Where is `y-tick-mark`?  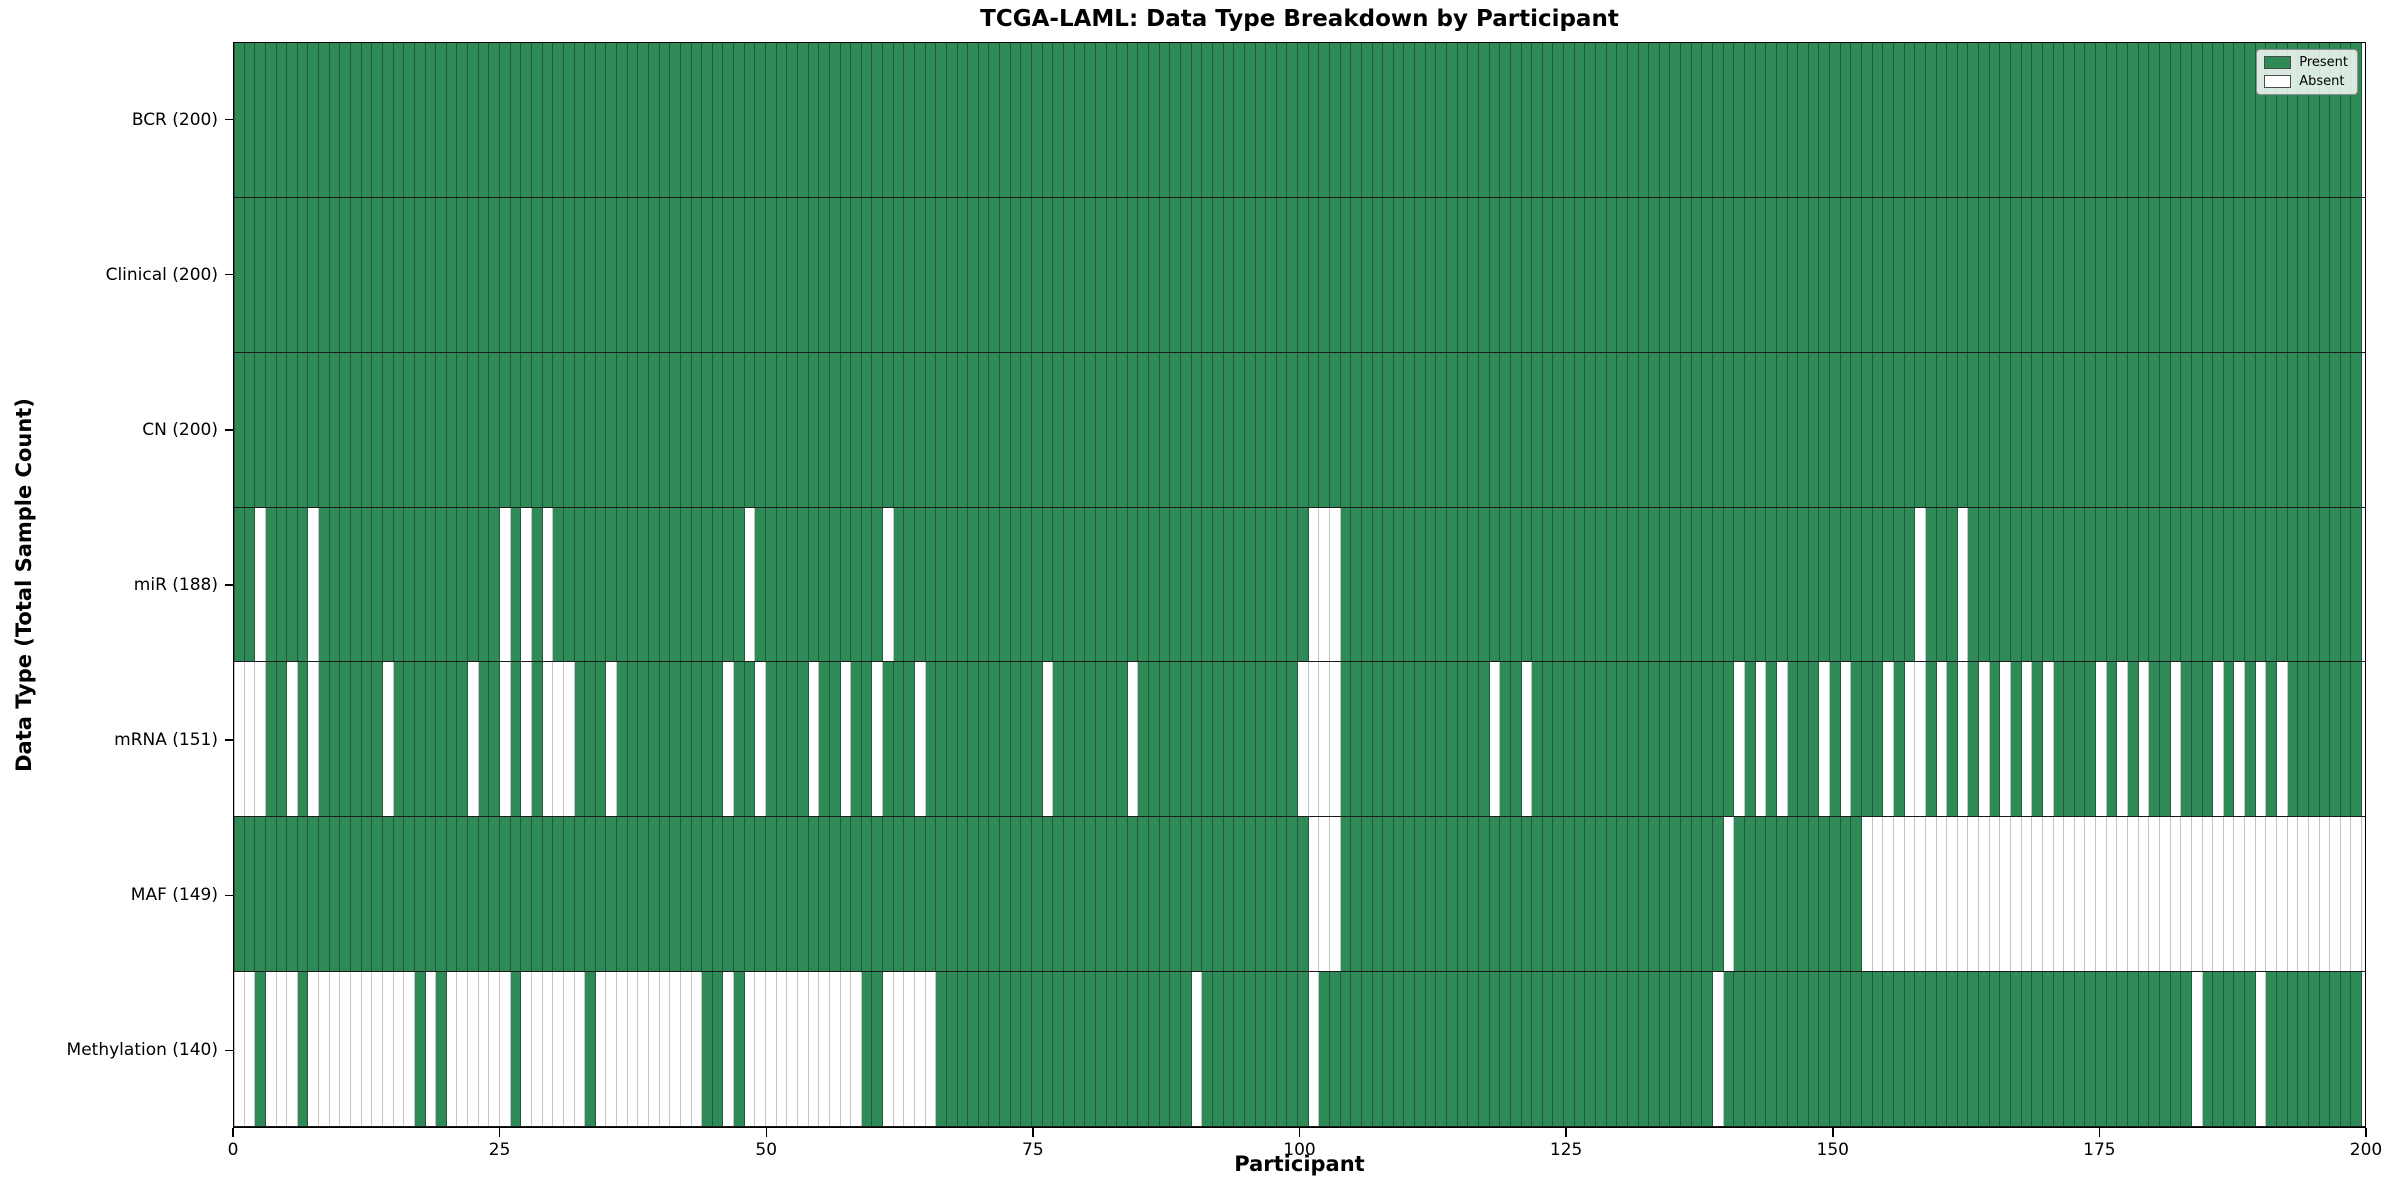
y-tick-mark is located at coordinates (229, 430).